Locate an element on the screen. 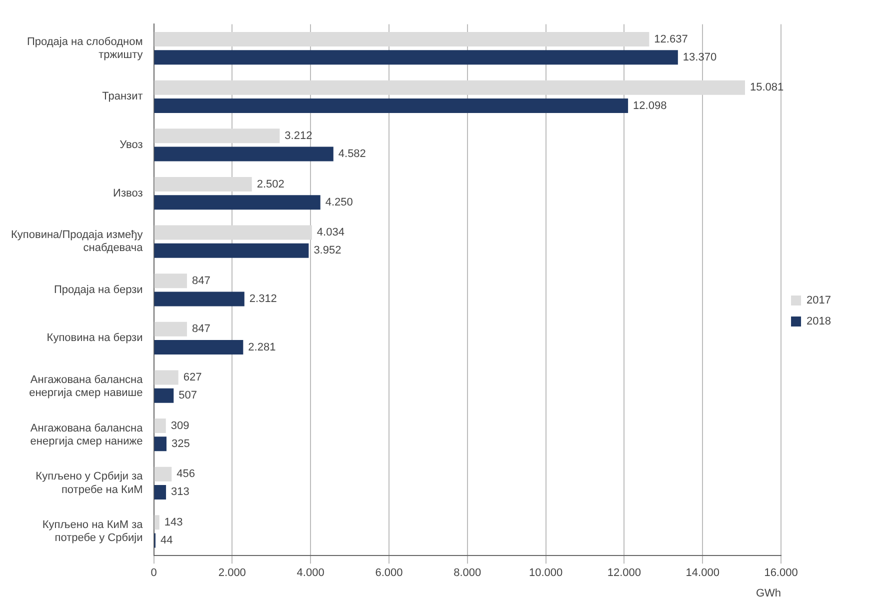 The height and width of the screenshot is (612, 869). data-label: 12.098 is located at coordinates (650, 106).